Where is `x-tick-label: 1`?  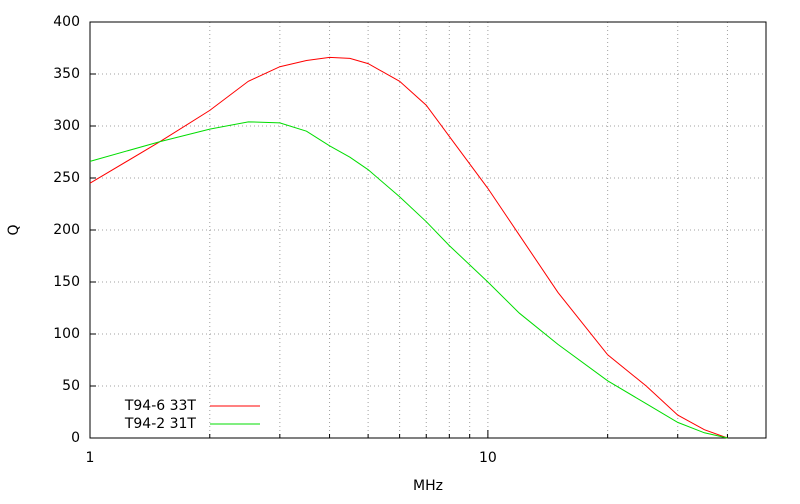
x-tick-label: 1 is located at coordinates (90, 458).